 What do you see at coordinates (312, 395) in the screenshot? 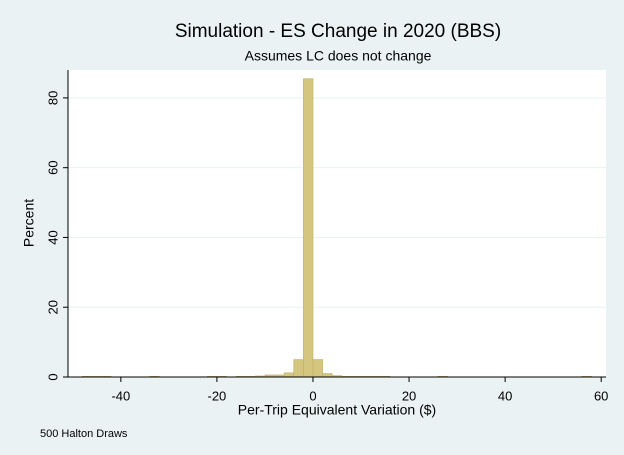
I see `x-tick-label: 0` at bounding box center [312, 395].